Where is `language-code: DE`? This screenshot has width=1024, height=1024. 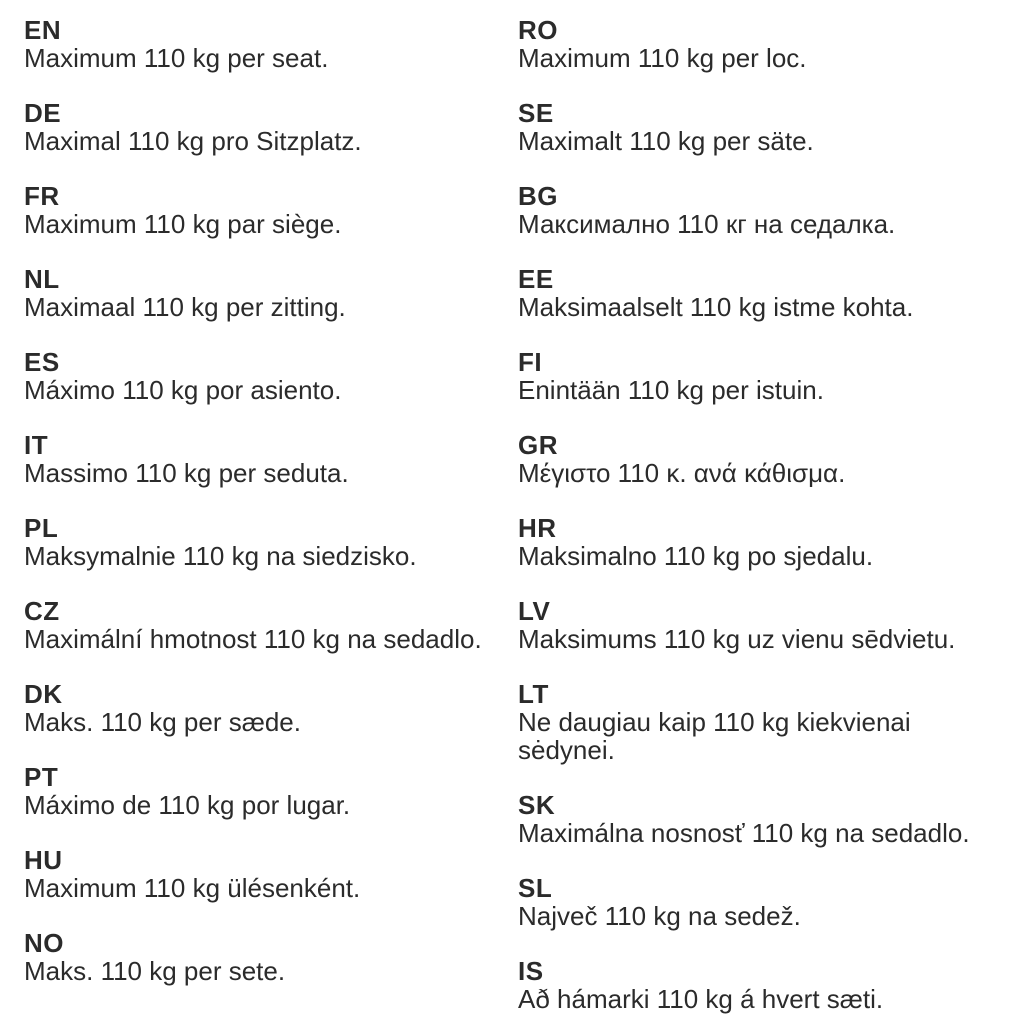 language-code: DE is located at coordinates (43, 113).